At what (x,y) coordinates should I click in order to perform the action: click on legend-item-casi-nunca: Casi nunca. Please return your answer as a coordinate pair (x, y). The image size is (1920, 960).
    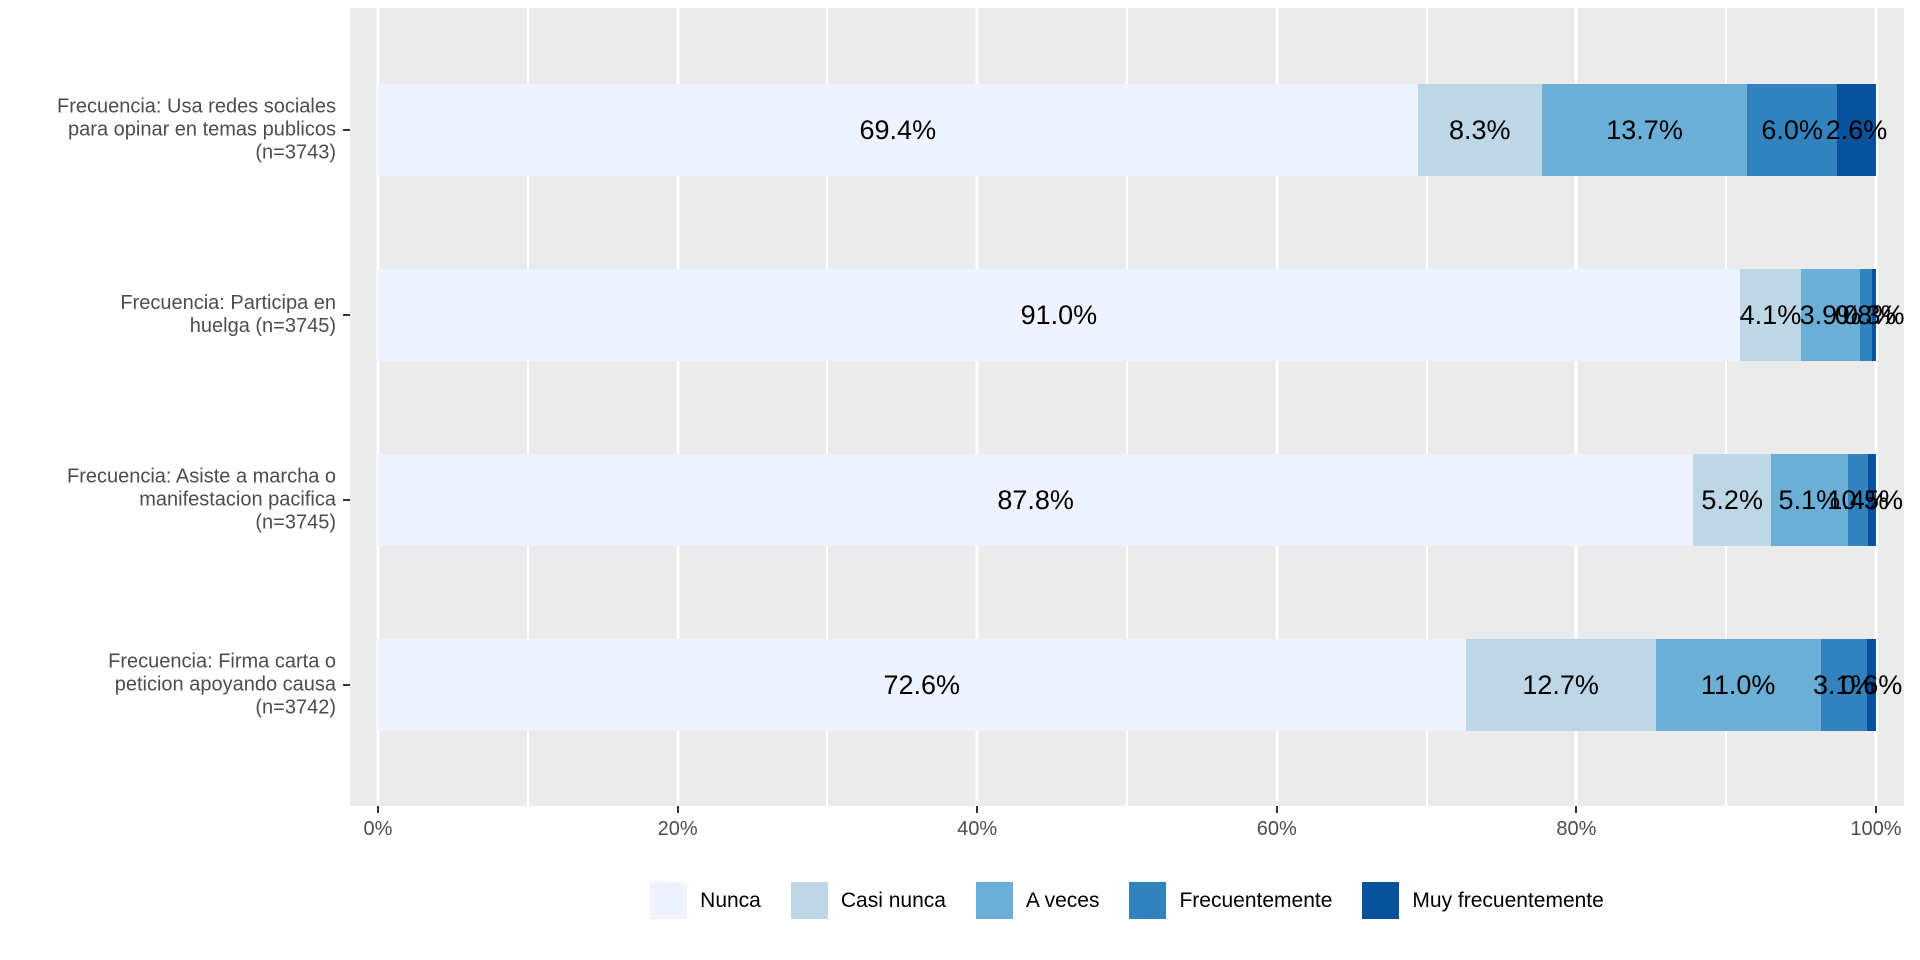
    Looking at the image, I should click on (868, 900).